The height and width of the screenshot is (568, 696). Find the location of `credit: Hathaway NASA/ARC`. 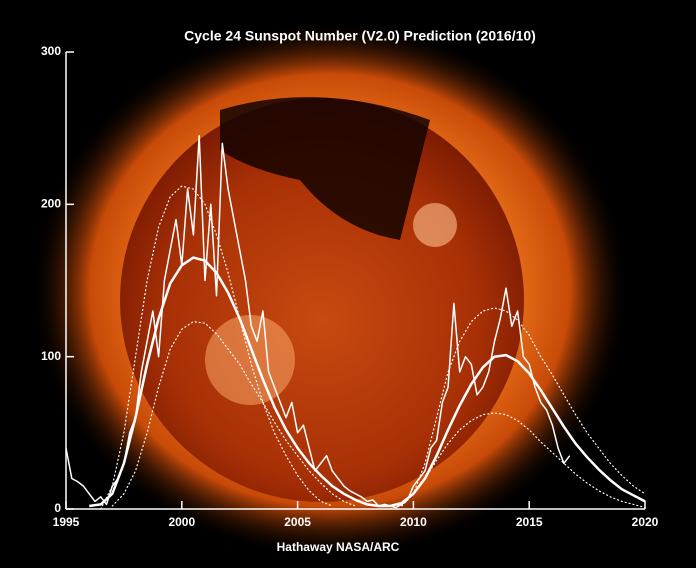

credit: Hathaway NASA/ARC is located at coordinates (338, 547).